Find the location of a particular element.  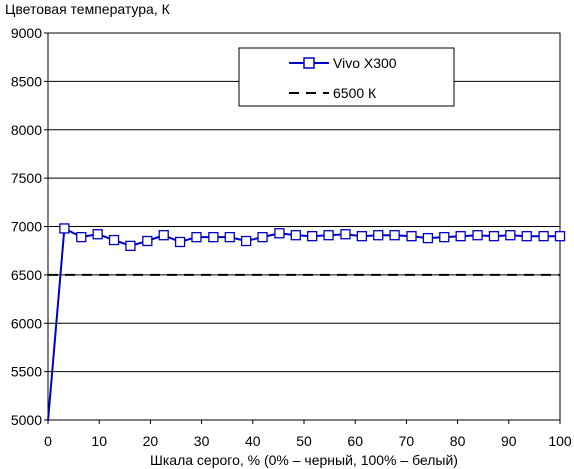

x-tick-label: 80 is located at coordinates (458, 441).